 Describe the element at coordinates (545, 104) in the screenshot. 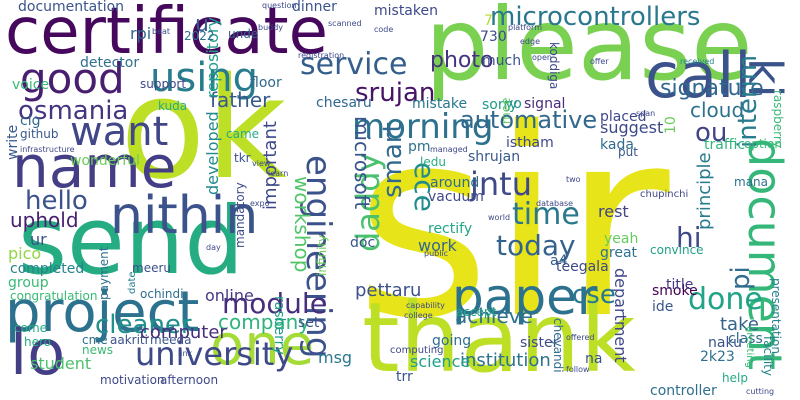

I see `word-signal: signal` at that location.